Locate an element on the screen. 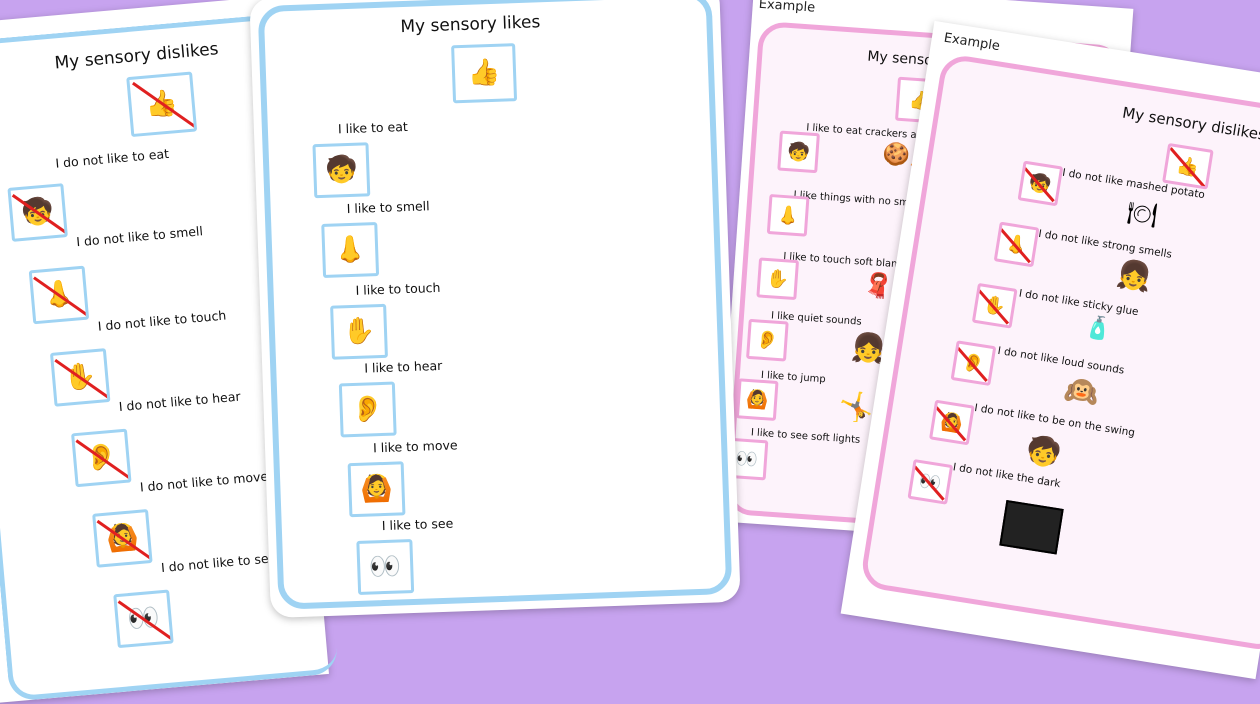 Image resolution: width=1260 pixels, height=704 pixels. item-label: I like to move is located at coordinates (415, 446).